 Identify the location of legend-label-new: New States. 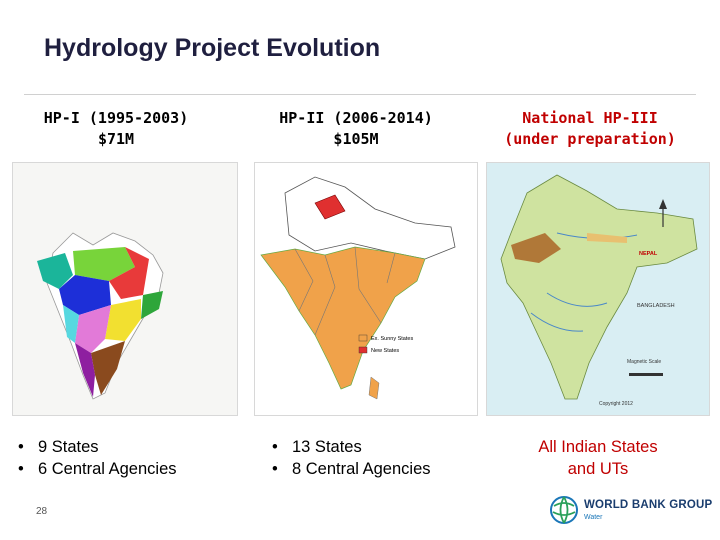
(385, 351).